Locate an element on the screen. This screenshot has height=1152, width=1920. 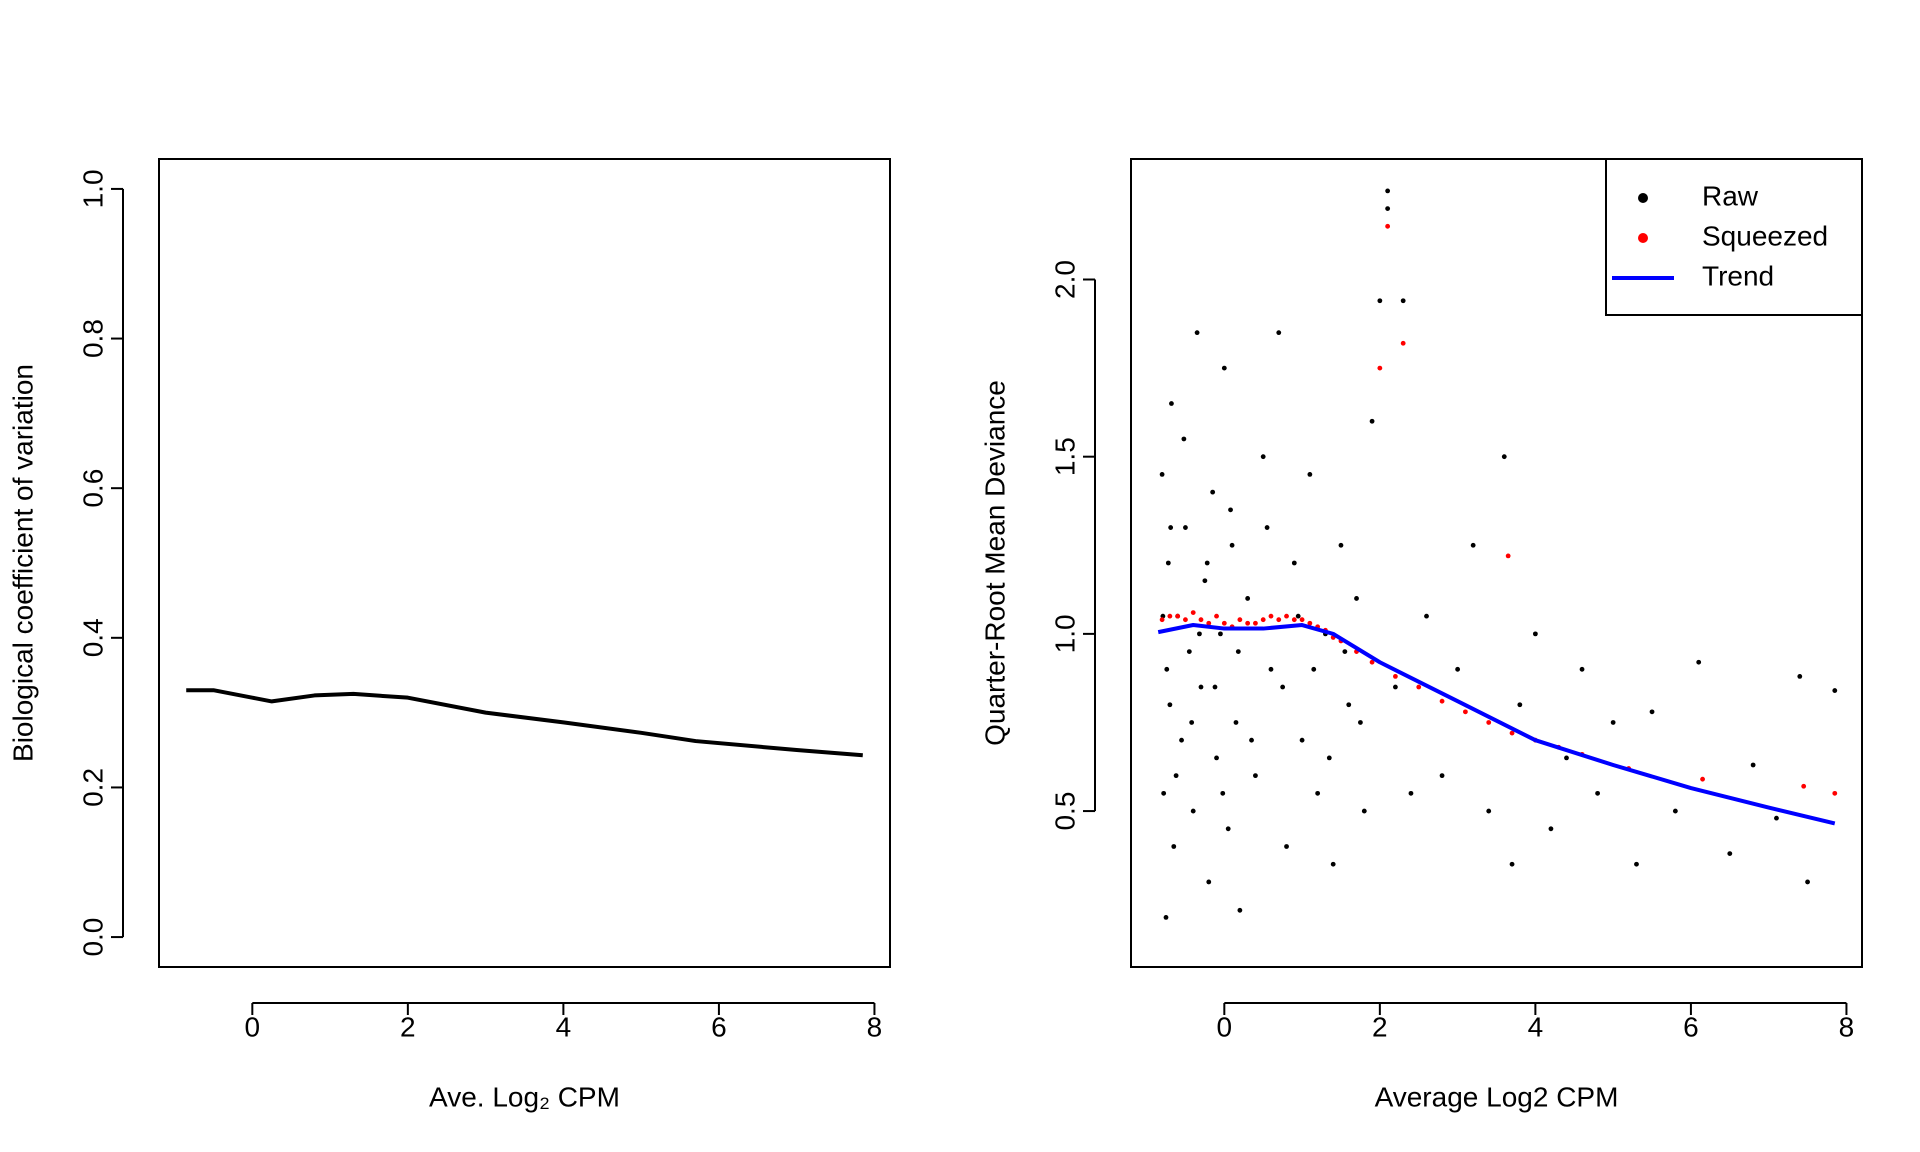
x-axis-label: Ave. Log₂ CPM is located at coordinates (524, 1096).